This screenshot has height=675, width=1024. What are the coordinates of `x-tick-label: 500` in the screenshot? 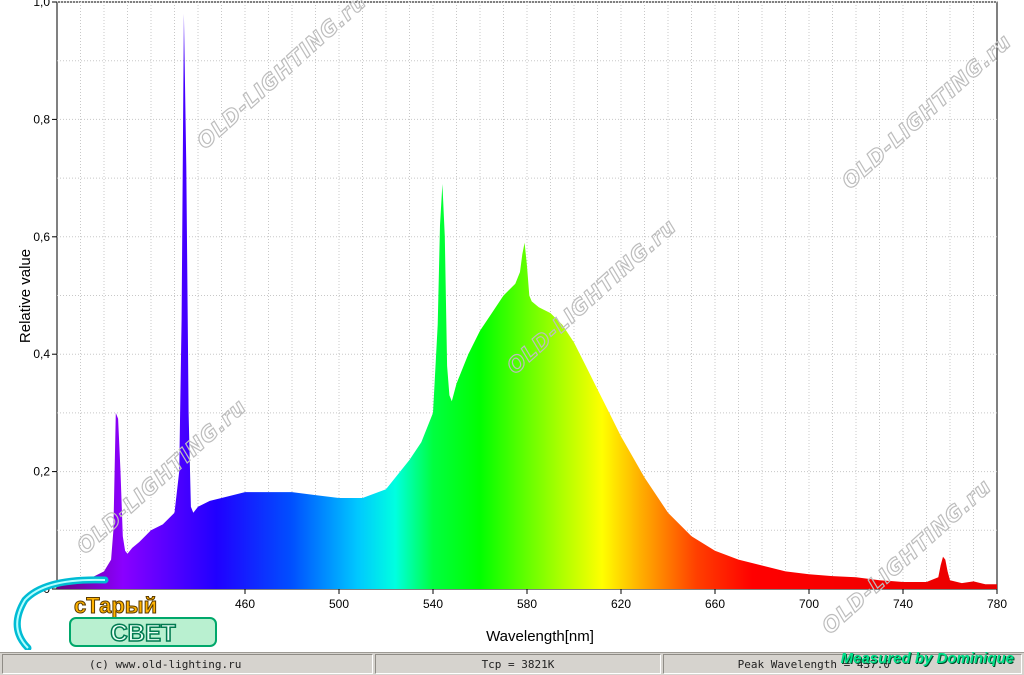 It's located at (339, 604).